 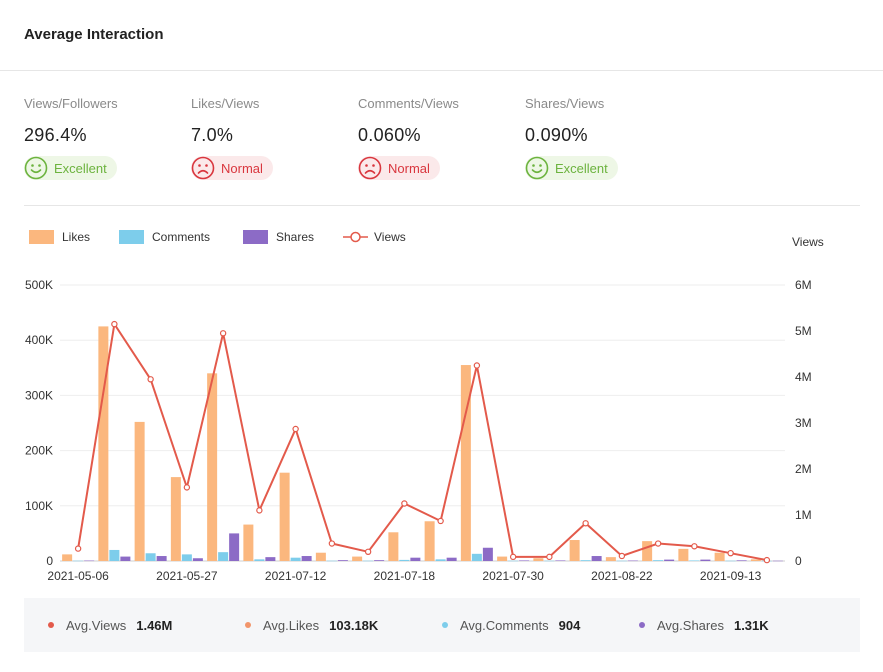 What do you see at coordinates (409, 168) in the screenshot?
I see `status-text: Normal` at bounding box center [409, 168].